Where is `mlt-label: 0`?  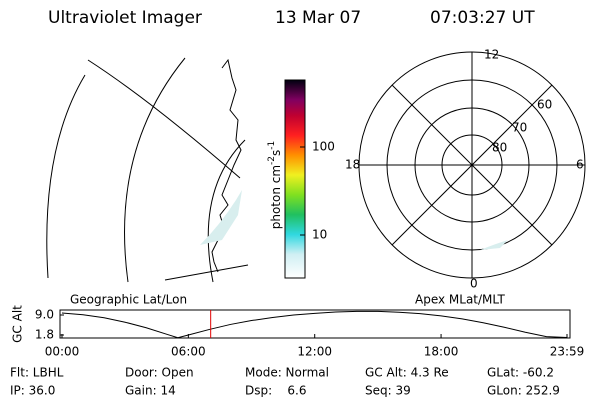 mlt-label: 0 is located at coordinates (474, 284).